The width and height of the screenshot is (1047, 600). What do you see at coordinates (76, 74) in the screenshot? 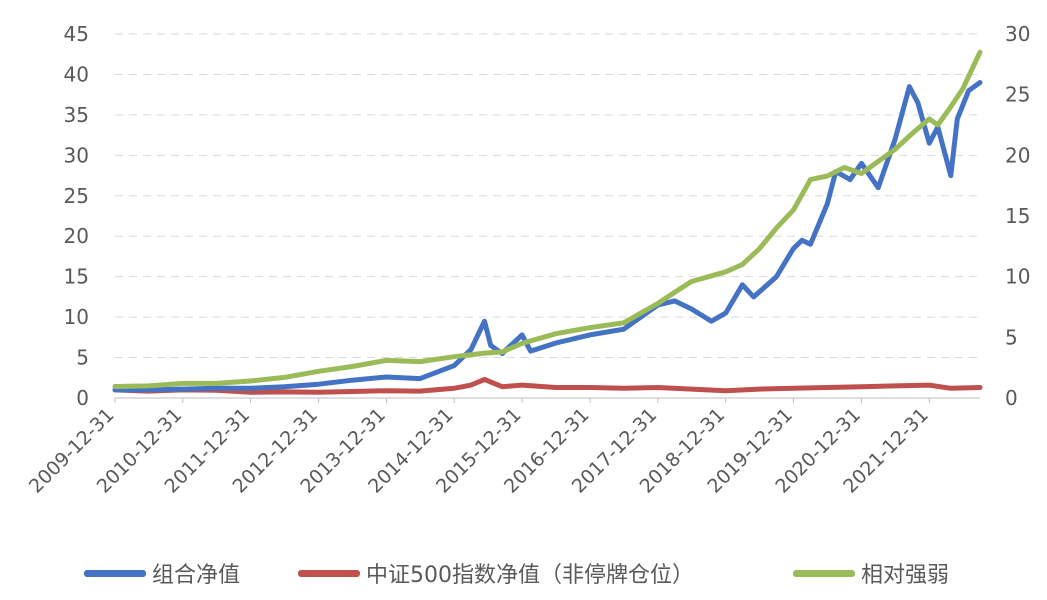
I see `y-left-tick-label: 40` at bounding box center [76, 74].